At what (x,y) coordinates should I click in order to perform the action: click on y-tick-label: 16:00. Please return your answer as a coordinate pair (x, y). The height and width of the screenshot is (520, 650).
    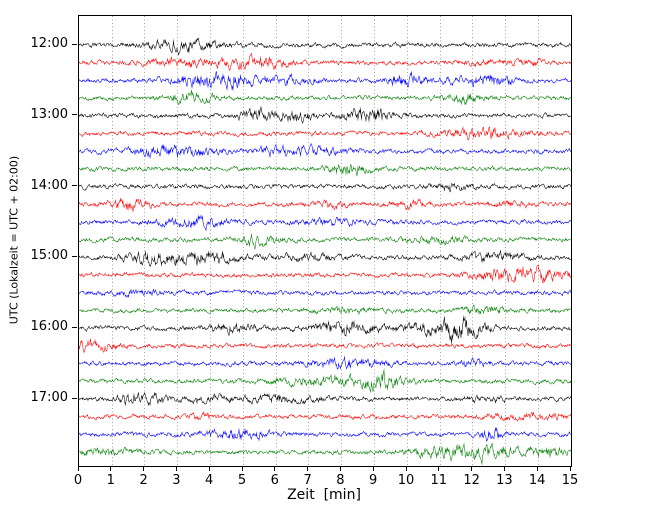
    Looking at the image, I should click on (49, 327).